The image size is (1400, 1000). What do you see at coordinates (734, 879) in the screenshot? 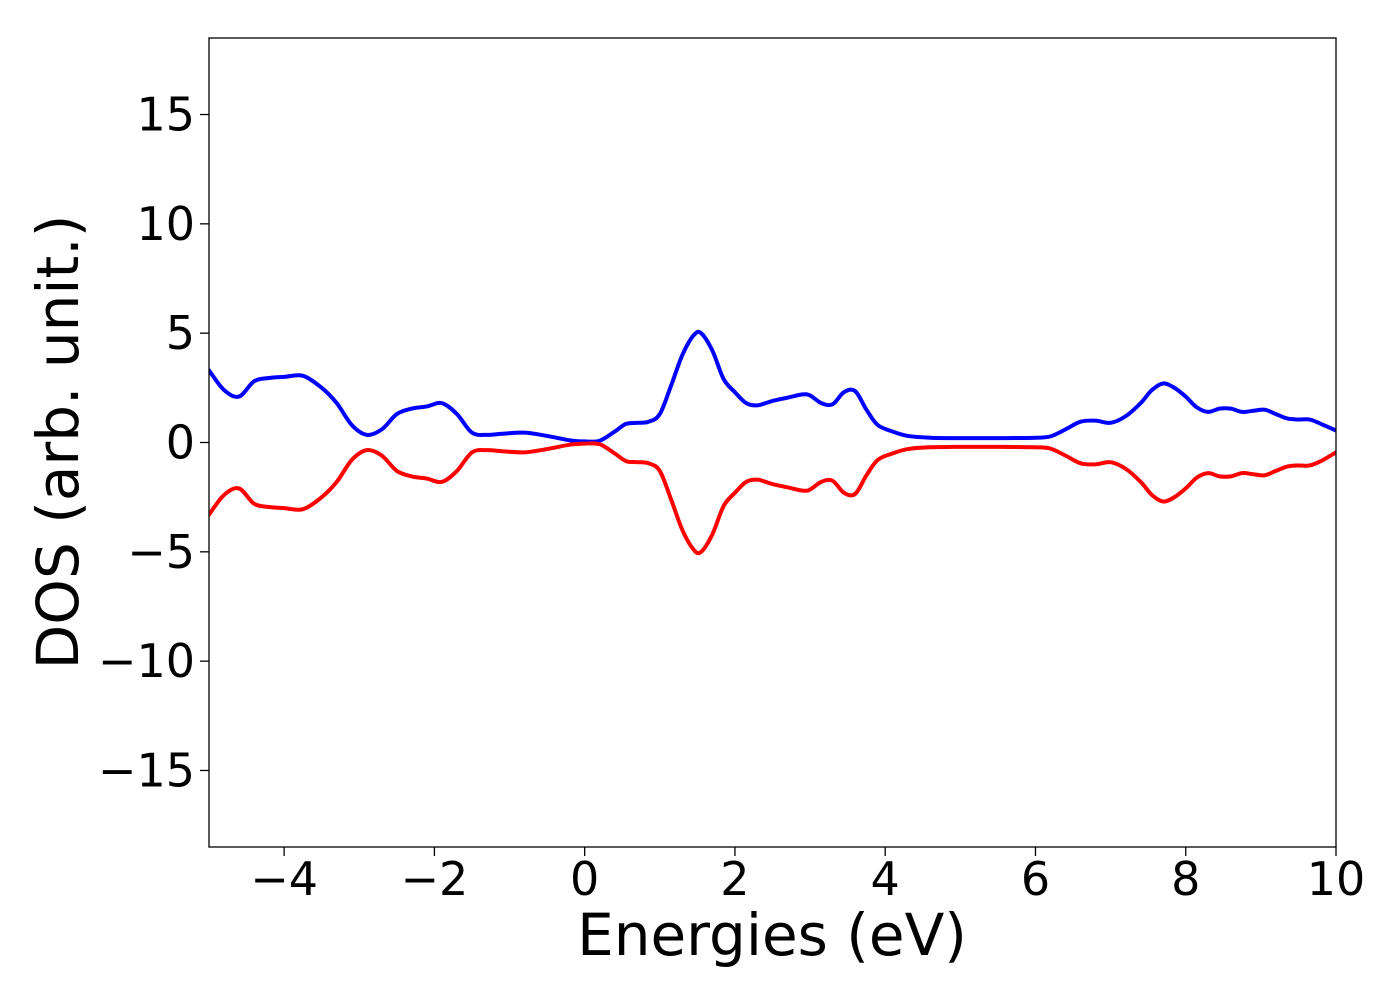
I see `x-tick-label: 2` at bounding box center [734, 879].